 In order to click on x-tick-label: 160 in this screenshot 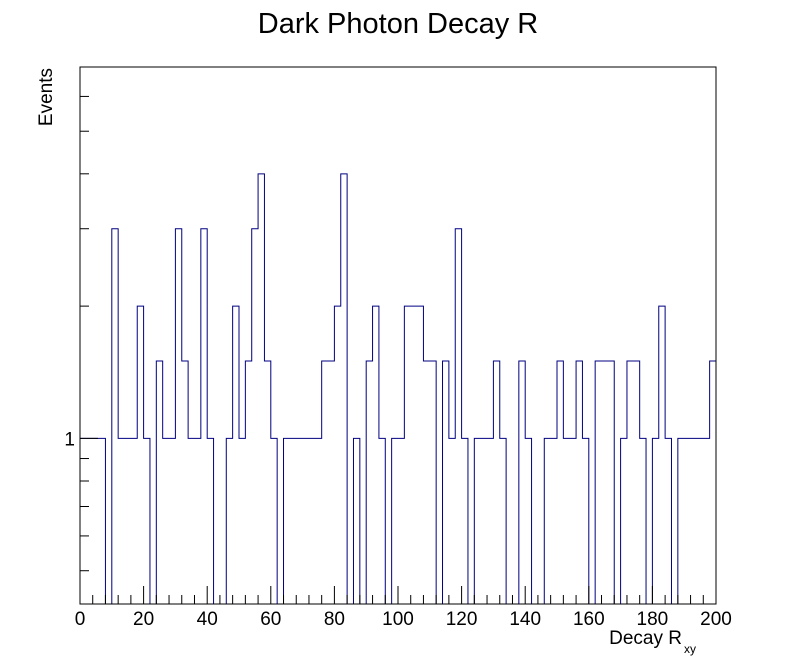, I will do `click(589, 619)`.